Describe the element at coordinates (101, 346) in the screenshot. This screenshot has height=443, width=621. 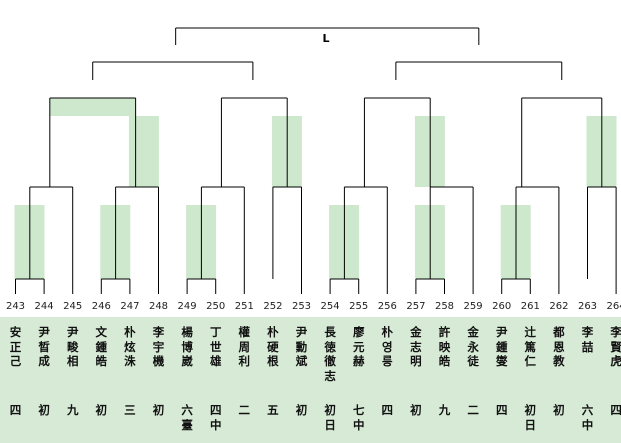
I see `player-name: 文鍾皓` at that location.